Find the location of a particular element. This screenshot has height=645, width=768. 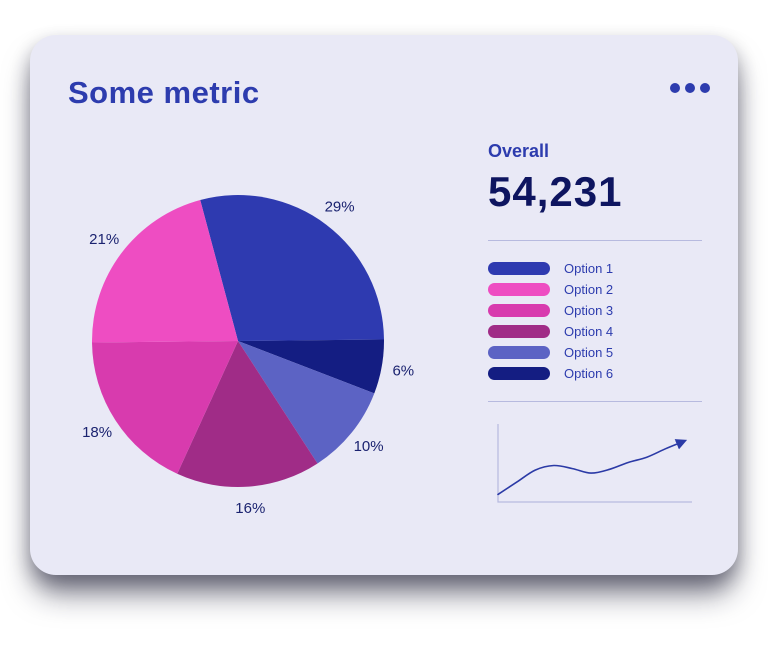

overall-label: Overall is located at coordinates (519, 151).